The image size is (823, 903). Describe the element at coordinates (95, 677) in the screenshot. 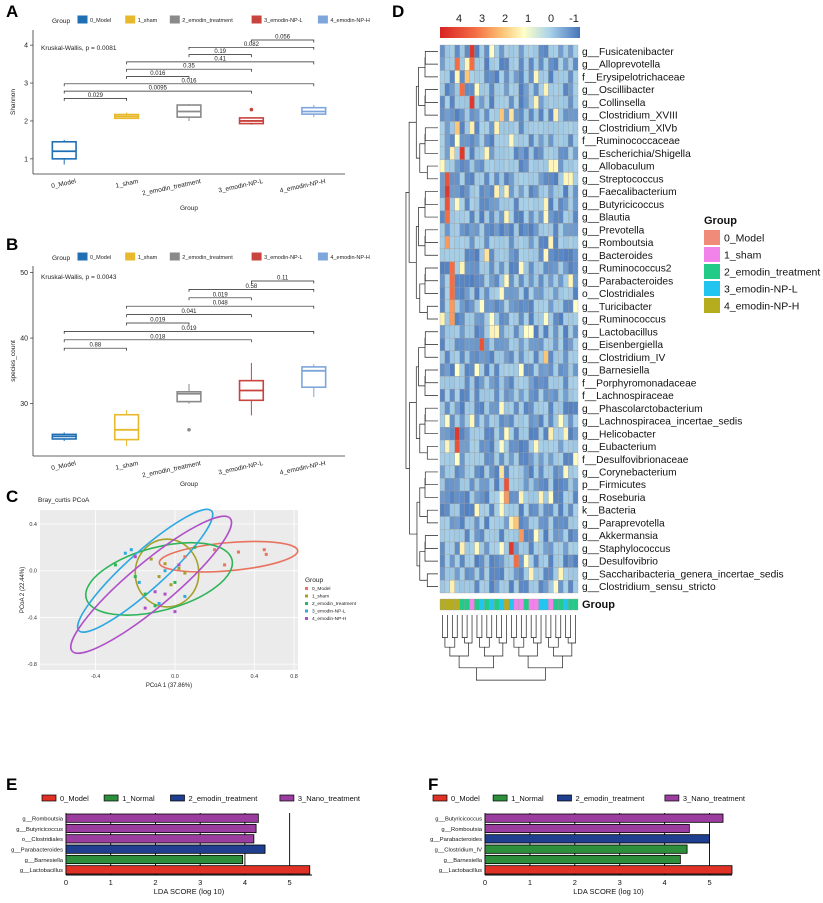

I see `x-tick-label-0: -0.4` at that location.